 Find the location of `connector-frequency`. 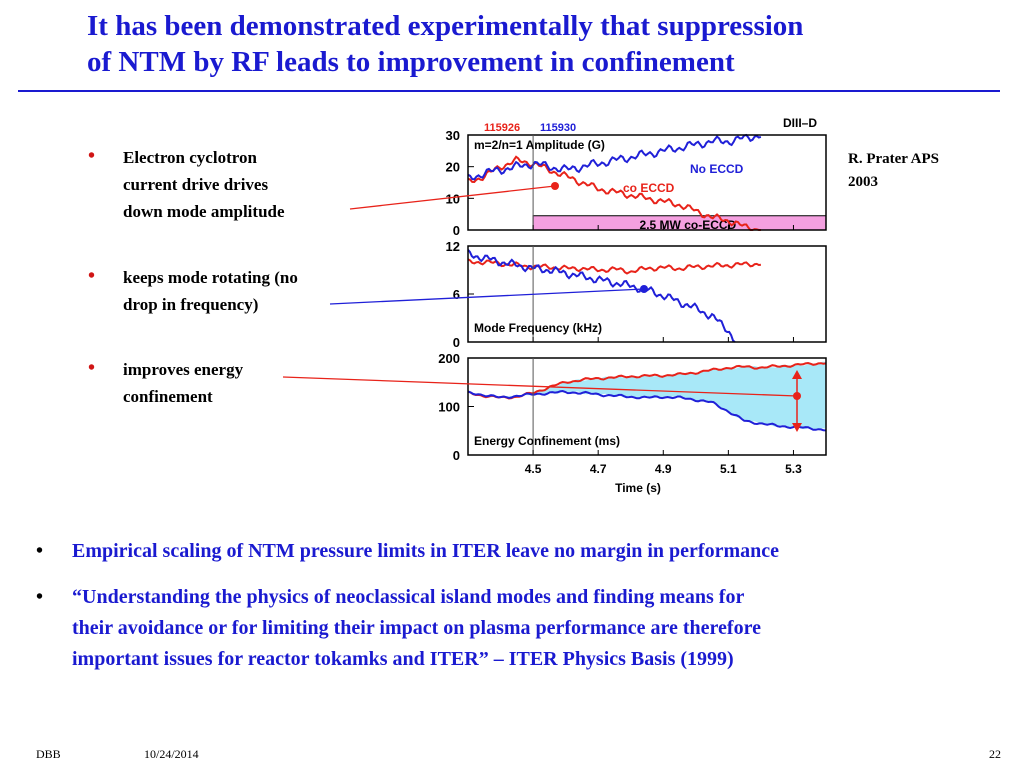

connector-frequency is located at coordinates (487, 296).